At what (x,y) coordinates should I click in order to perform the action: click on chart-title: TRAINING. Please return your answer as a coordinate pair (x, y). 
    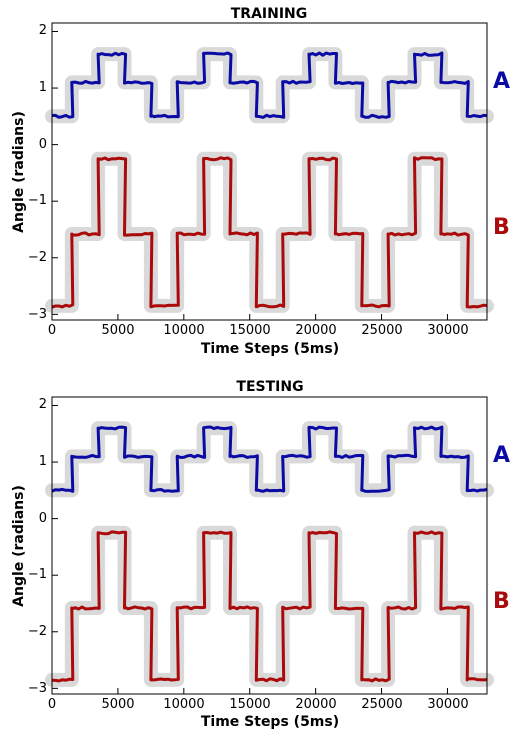
    Looking at the image, I should click on (269, 14).